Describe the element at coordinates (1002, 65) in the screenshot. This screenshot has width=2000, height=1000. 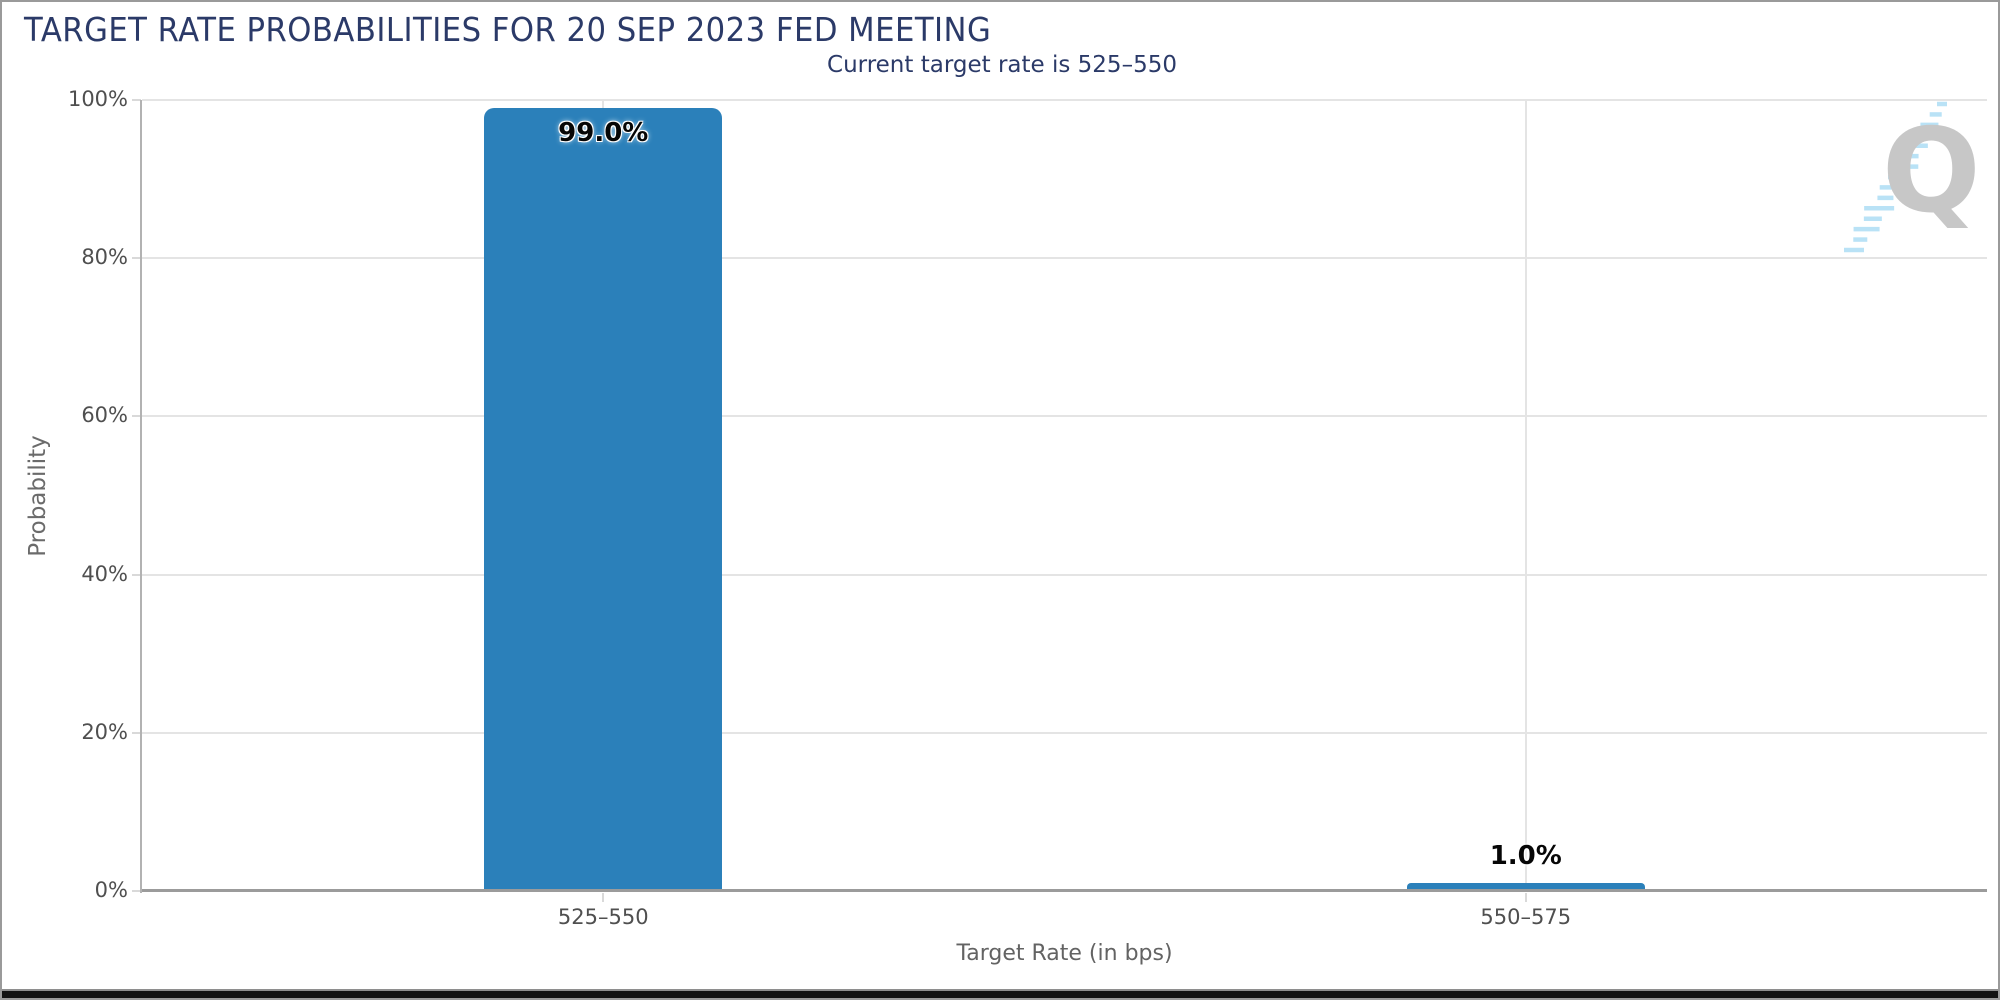
I see `chart-subtitle: Current target rate is 525–550` at that location.